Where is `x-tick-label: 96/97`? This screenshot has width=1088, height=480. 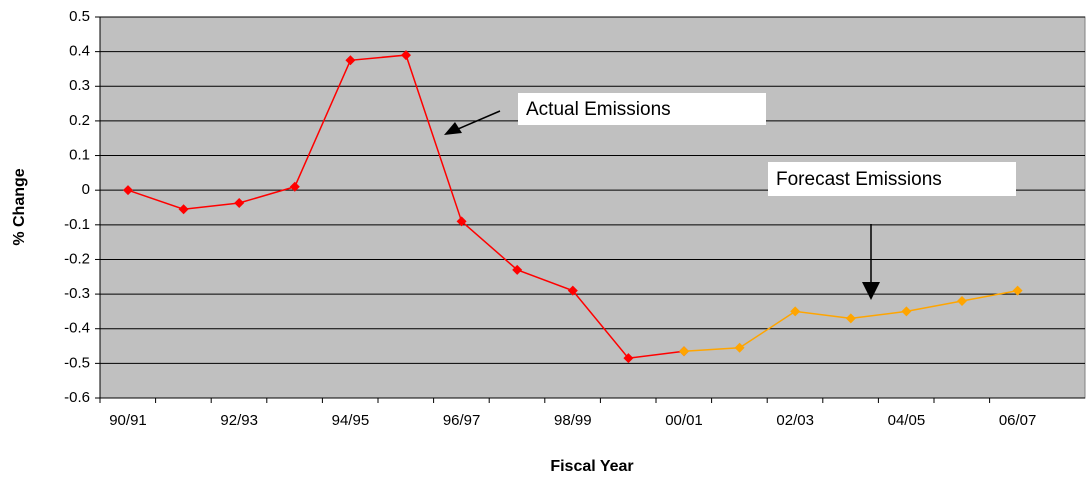
x-tick-label: 96/97 is located at coordinates (462, 420).